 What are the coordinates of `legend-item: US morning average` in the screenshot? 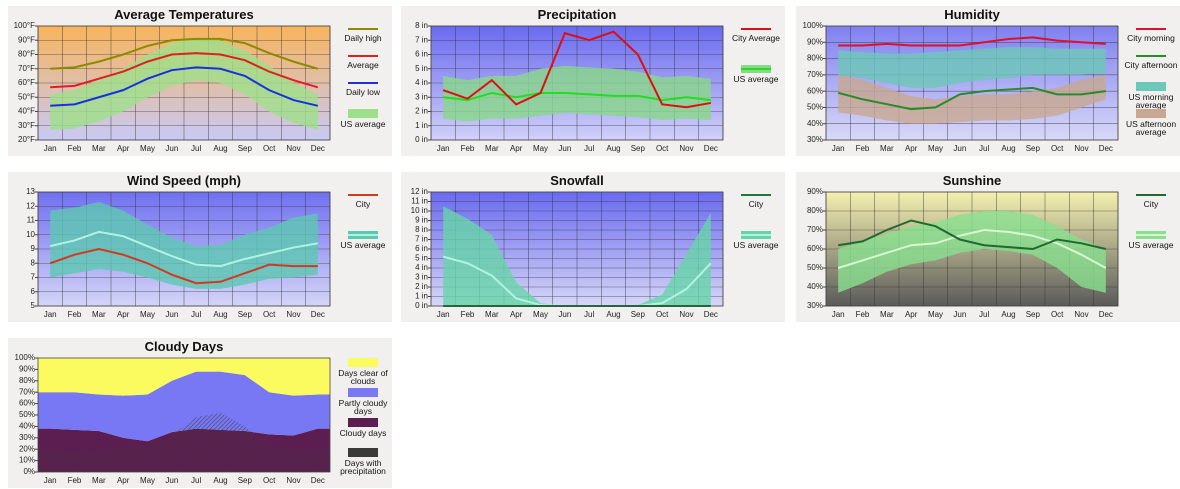 It's located at (1151, 95).